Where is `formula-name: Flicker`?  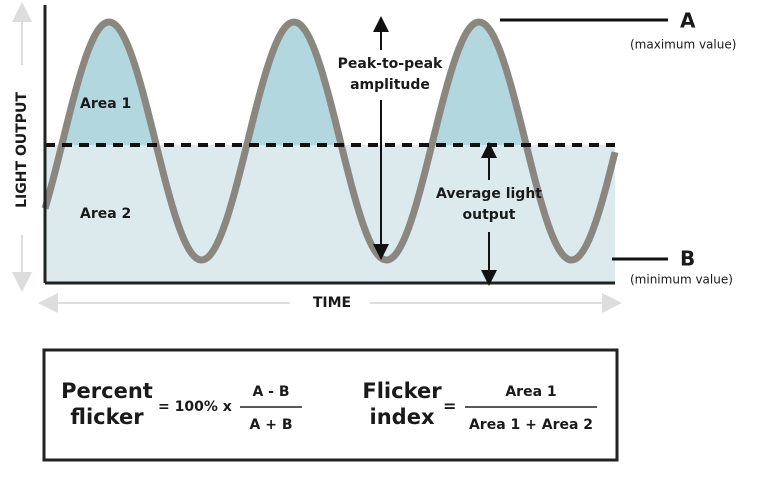 formula-name: Flicker is located at coordinates (402, 391).